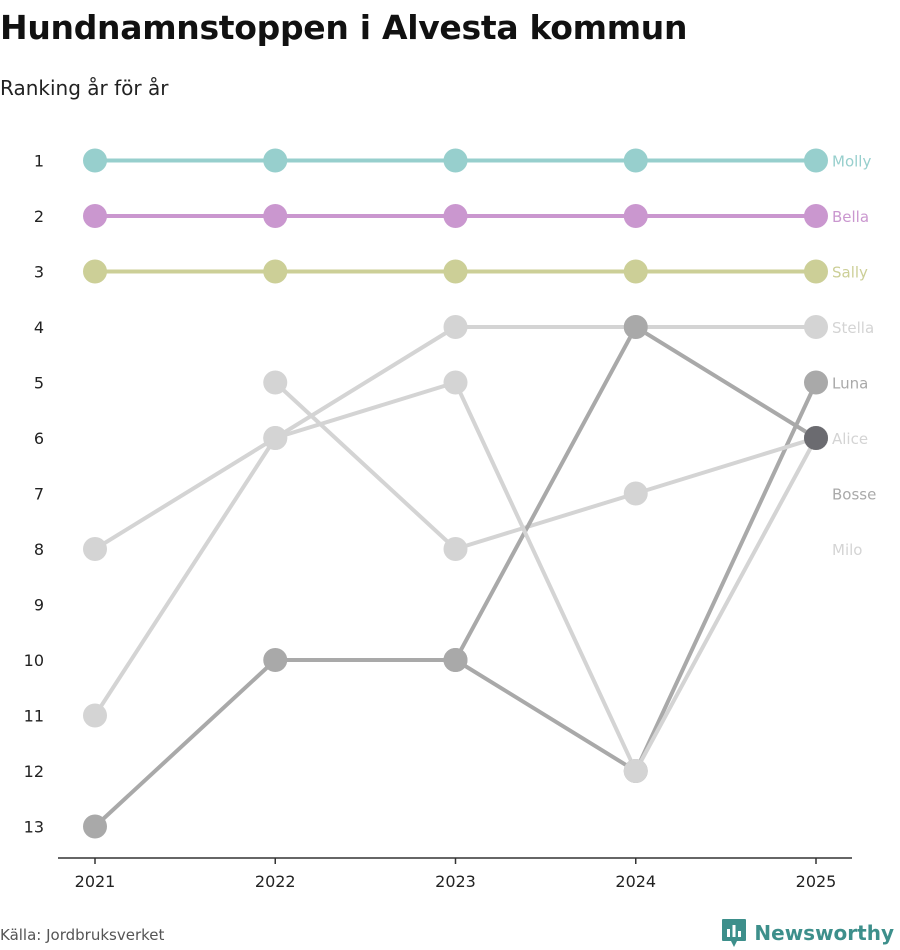  What do you see at coordinates (39, 494) in the screenshot?
I see `y-tick-label: 7` at bounding box center [39, 494].